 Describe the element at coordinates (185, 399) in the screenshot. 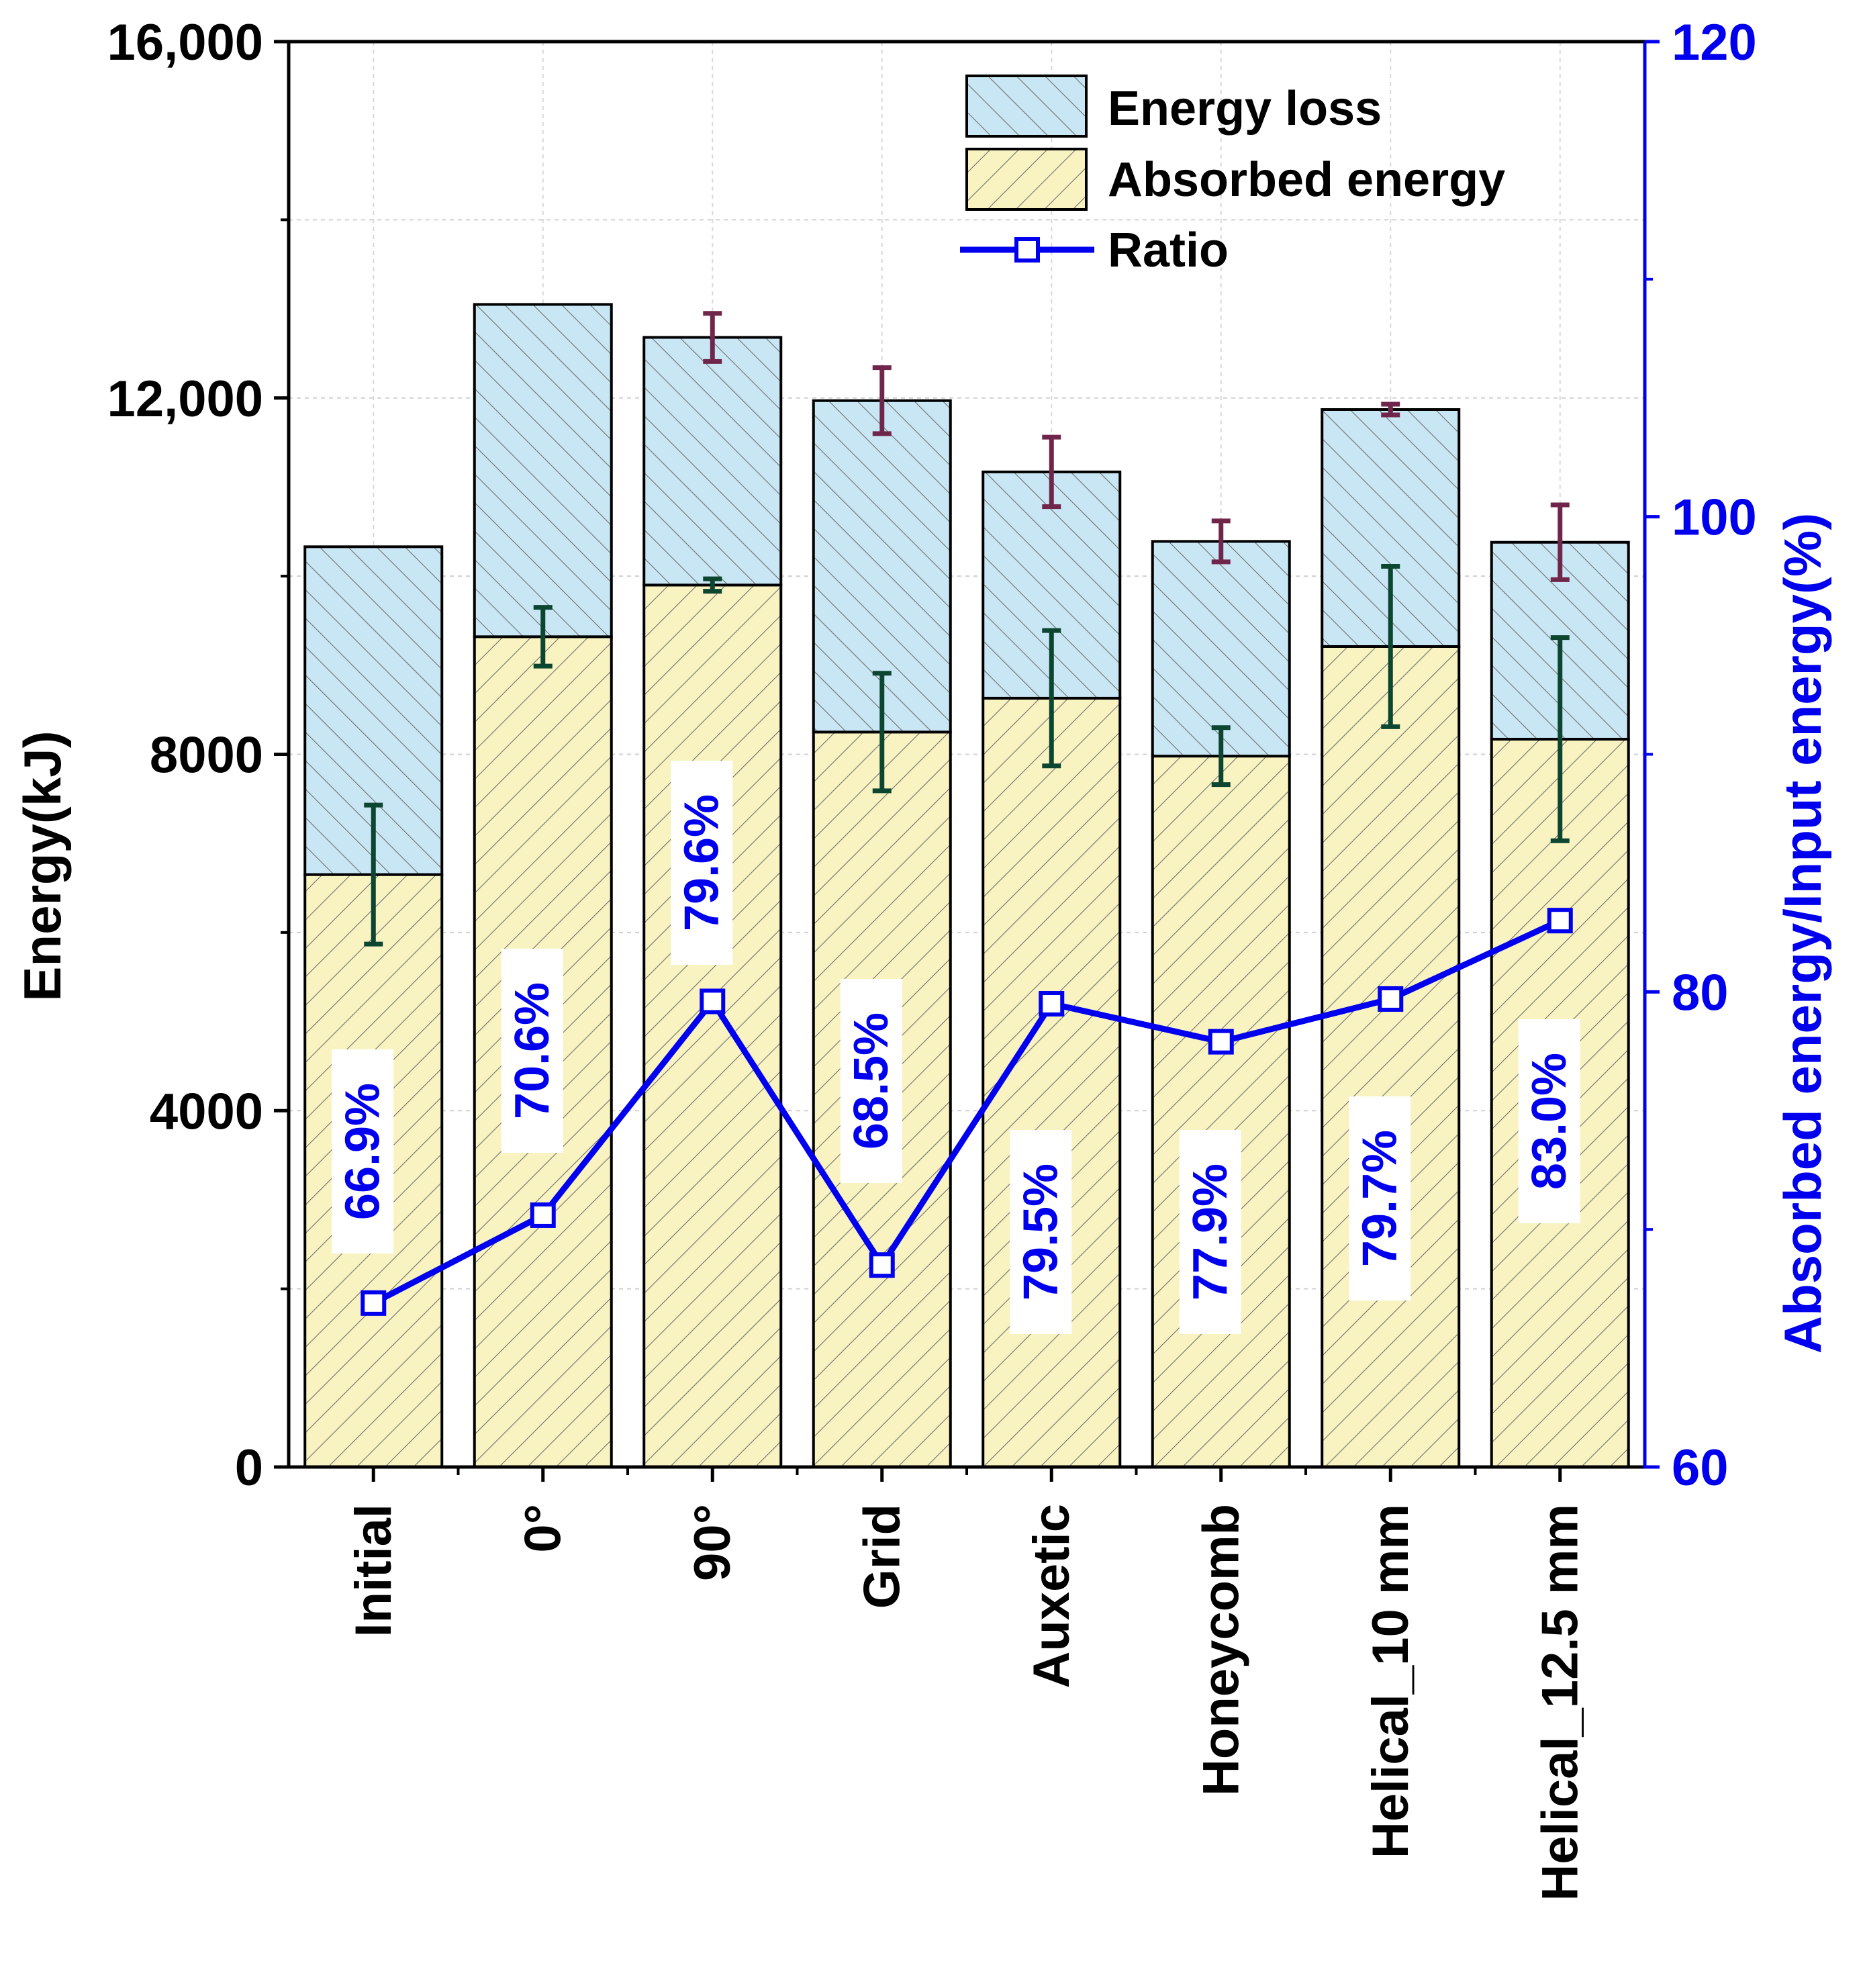

I see `y-tick-label: 12,000` at that location.